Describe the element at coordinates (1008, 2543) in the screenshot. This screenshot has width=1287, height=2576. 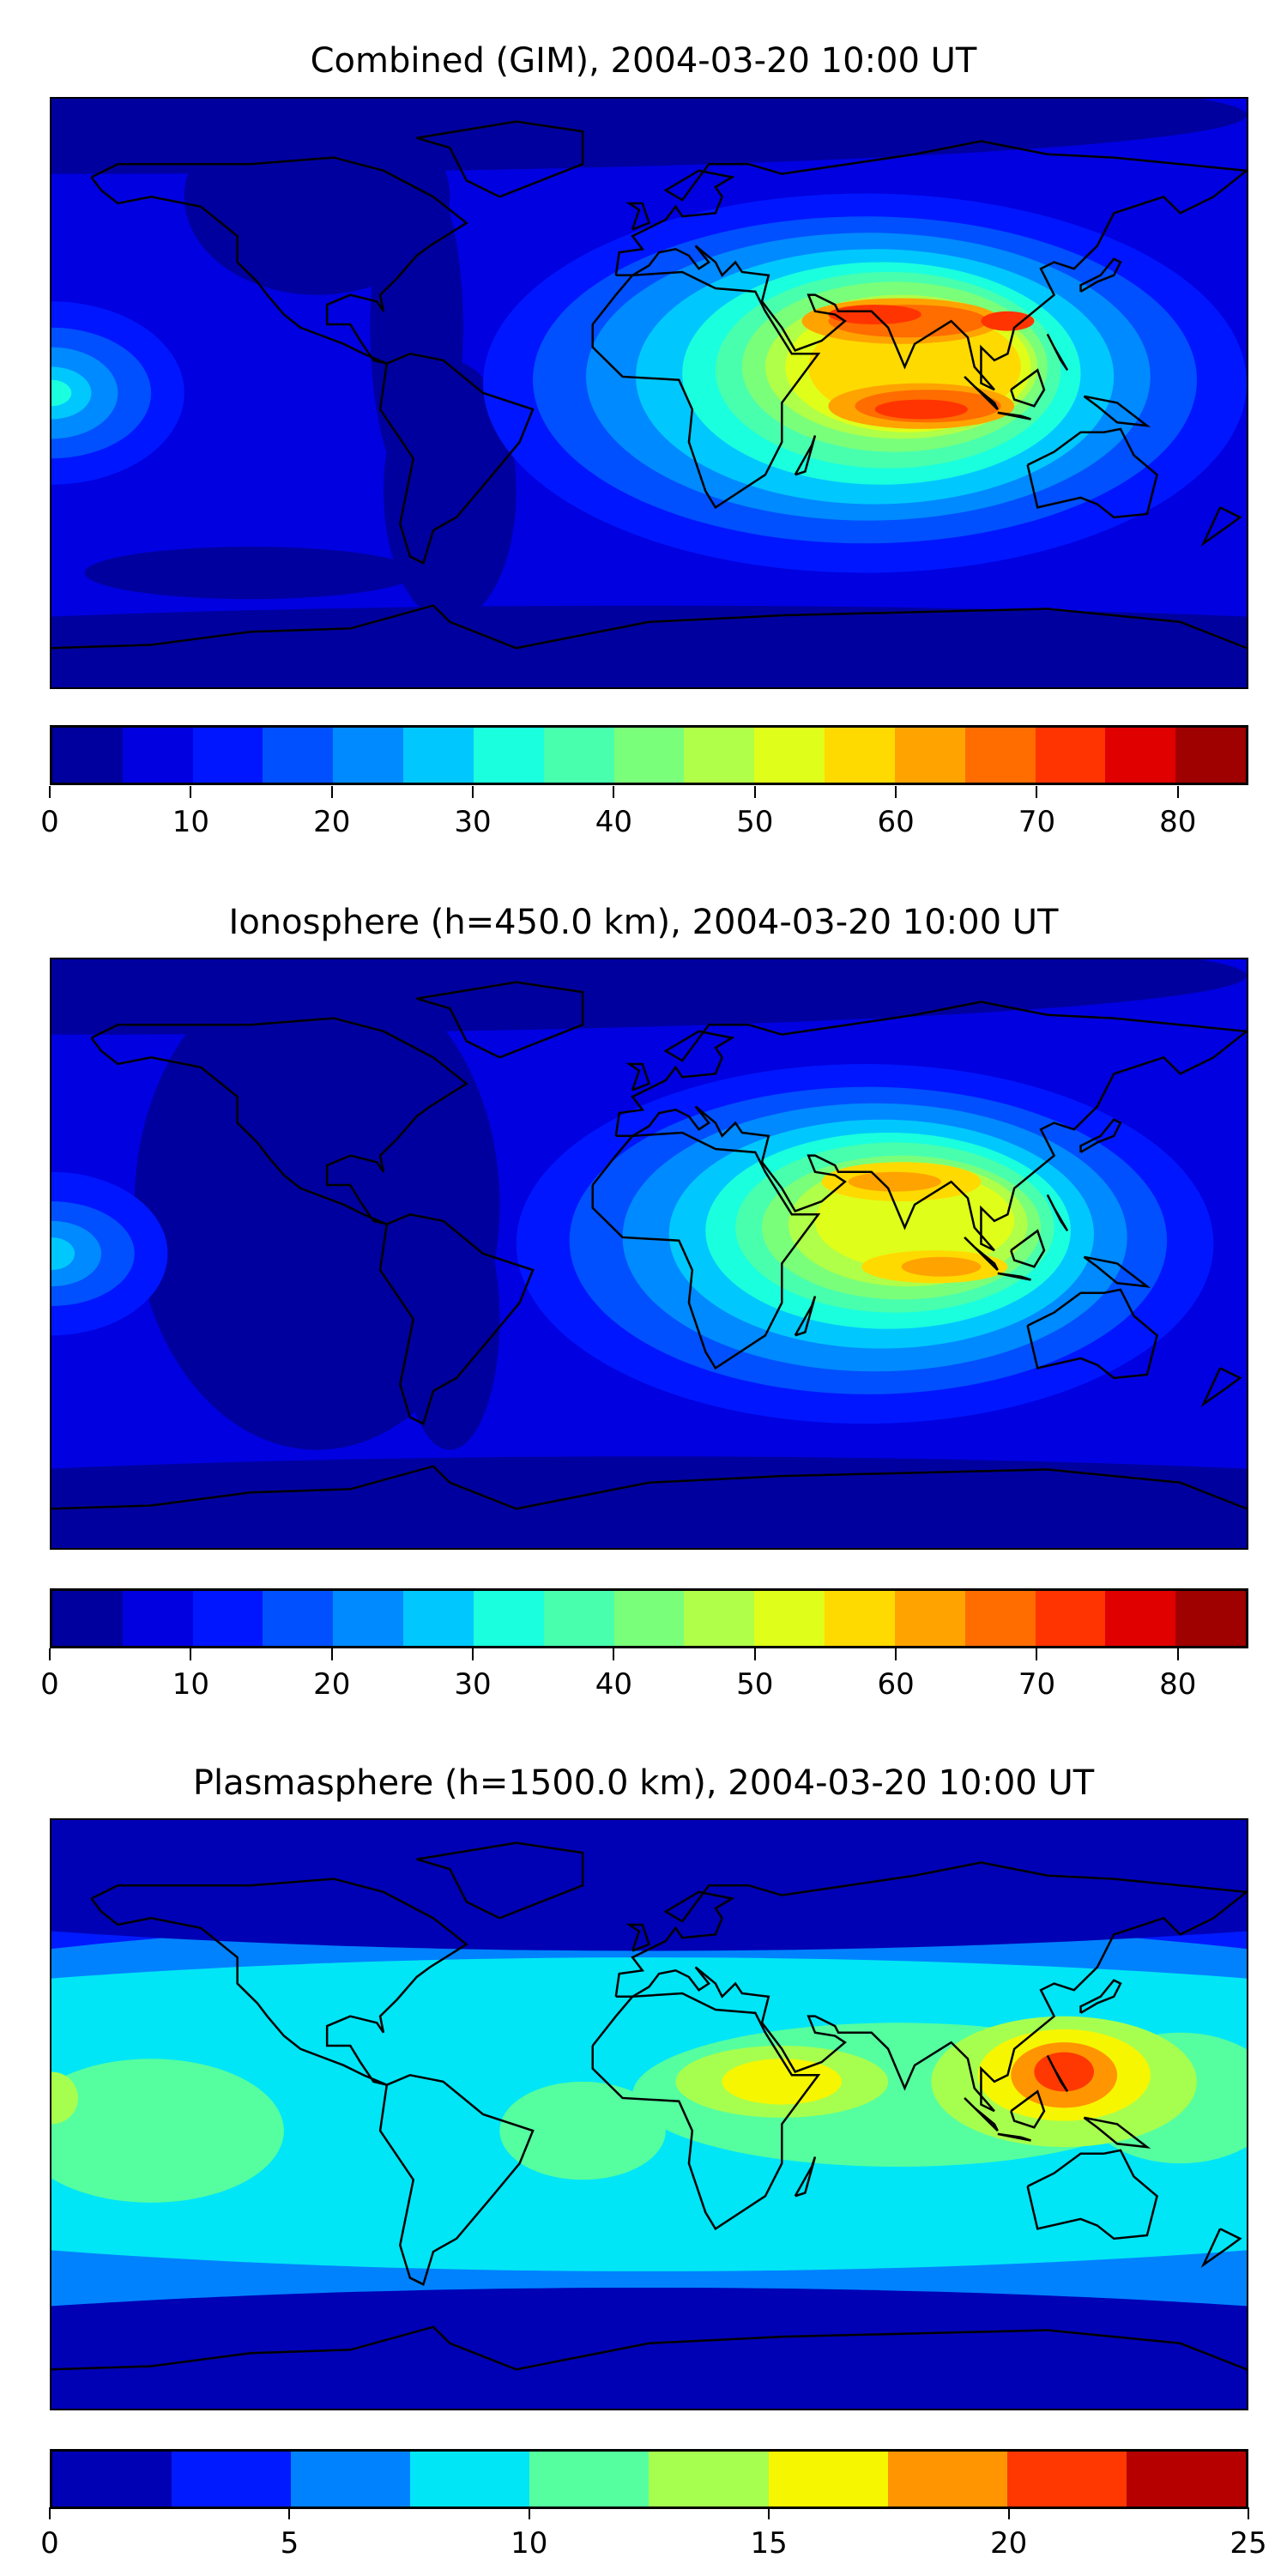
I see `colorbar-tick-label: 20` at that location.